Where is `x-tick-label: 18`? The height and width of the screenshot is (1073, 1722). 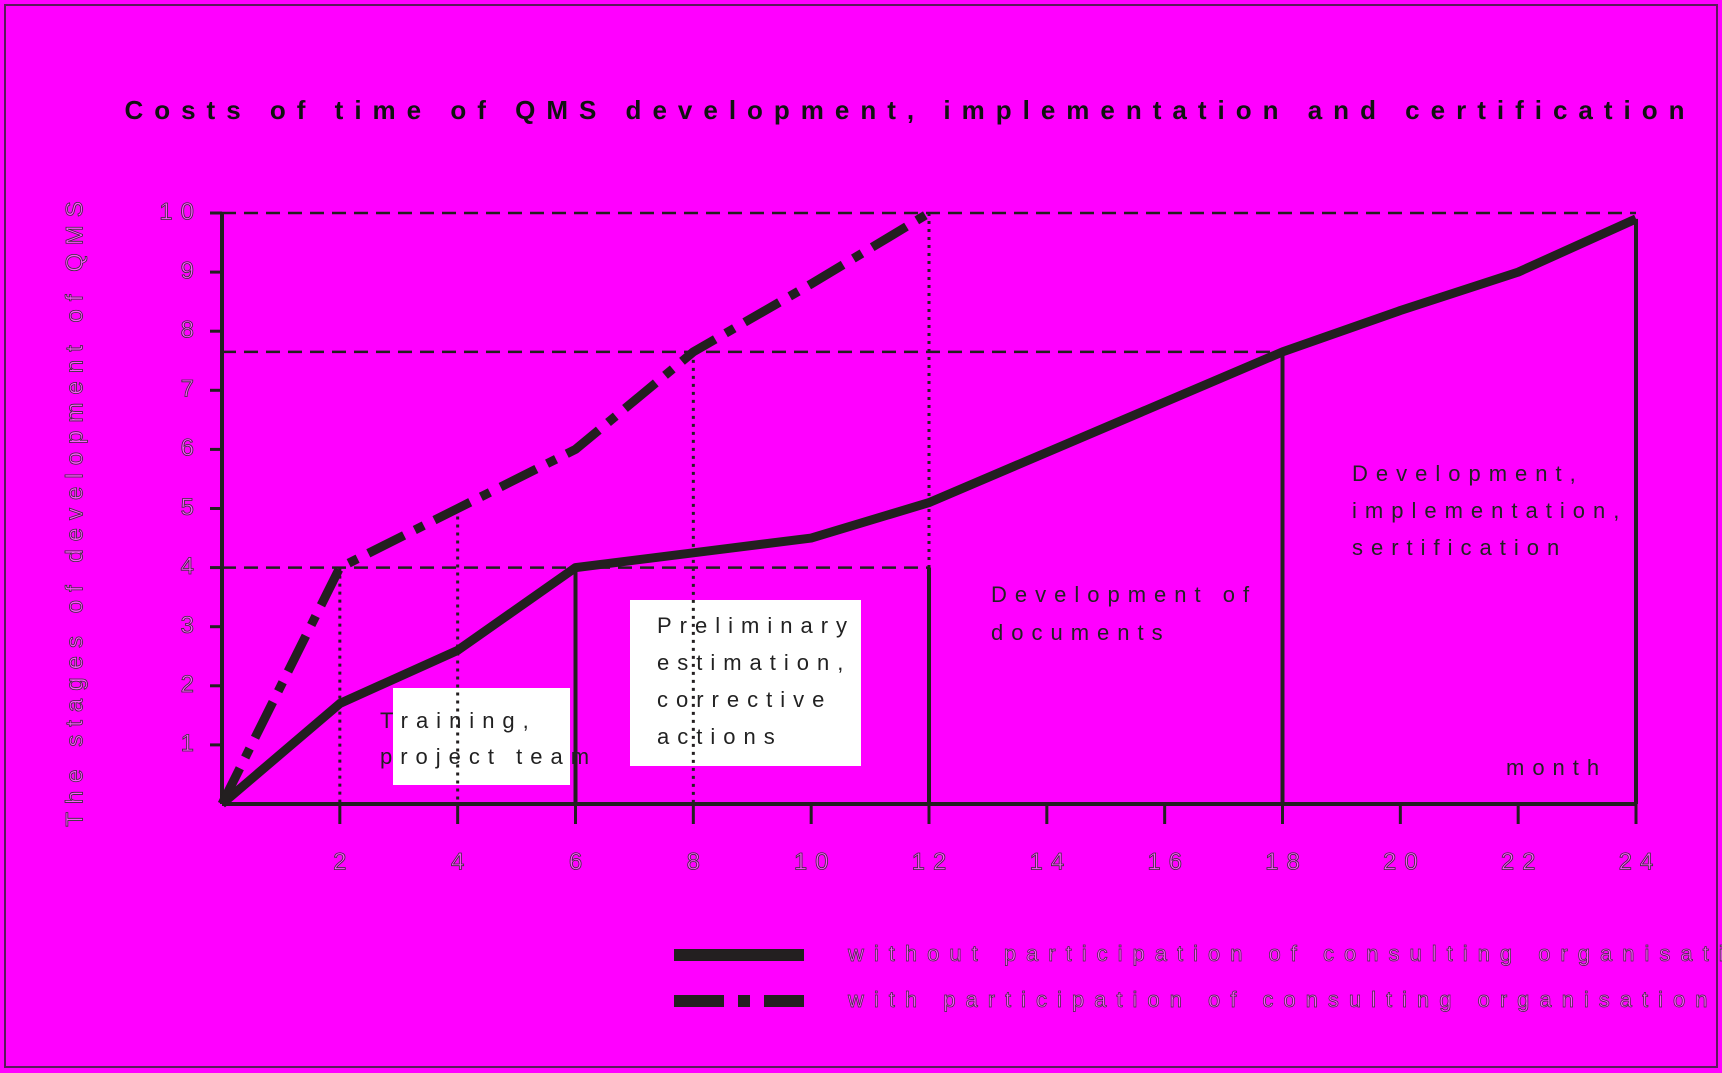 x-tick-label: 18 is located at coordinates (1286, 861).